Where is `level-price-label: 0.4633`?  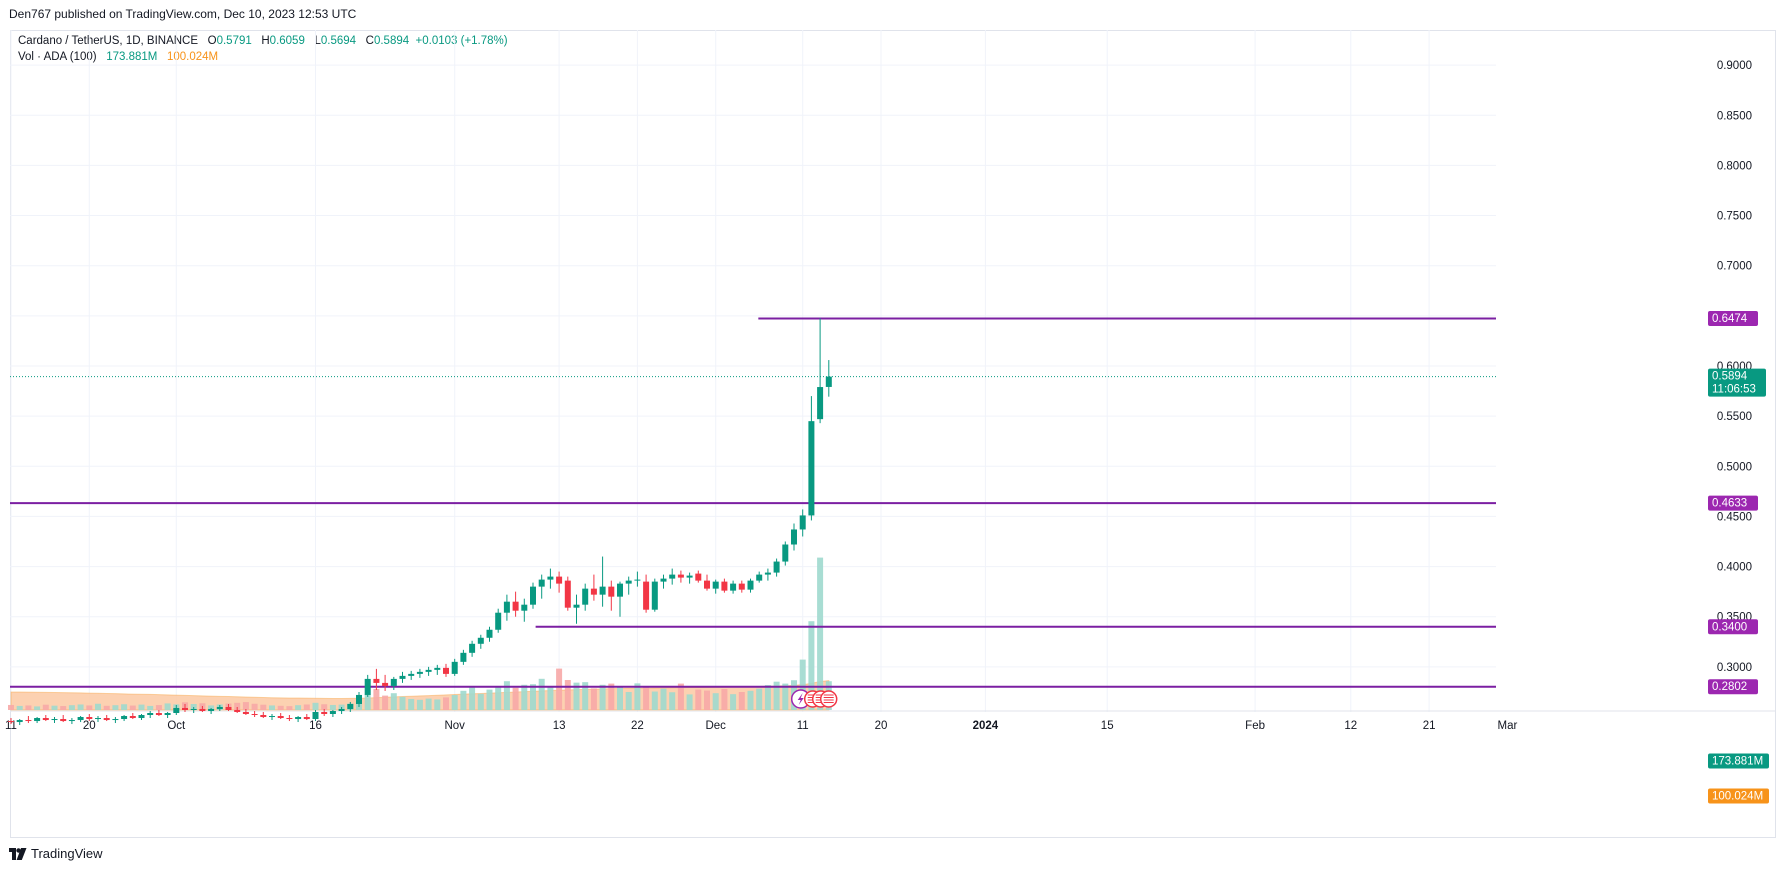
level-price-label: 0.4633 is located at coordinates (1733, 503).